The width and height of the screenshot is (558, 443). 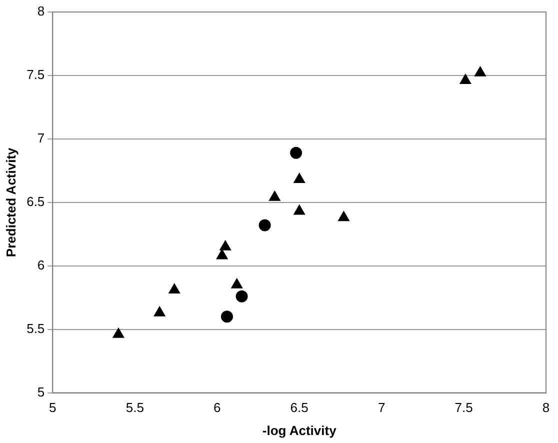 What do you see at coordinates (382, 408) in the screenshot?
I see `x-tick-label: 7` at bounding box center [382, 408].